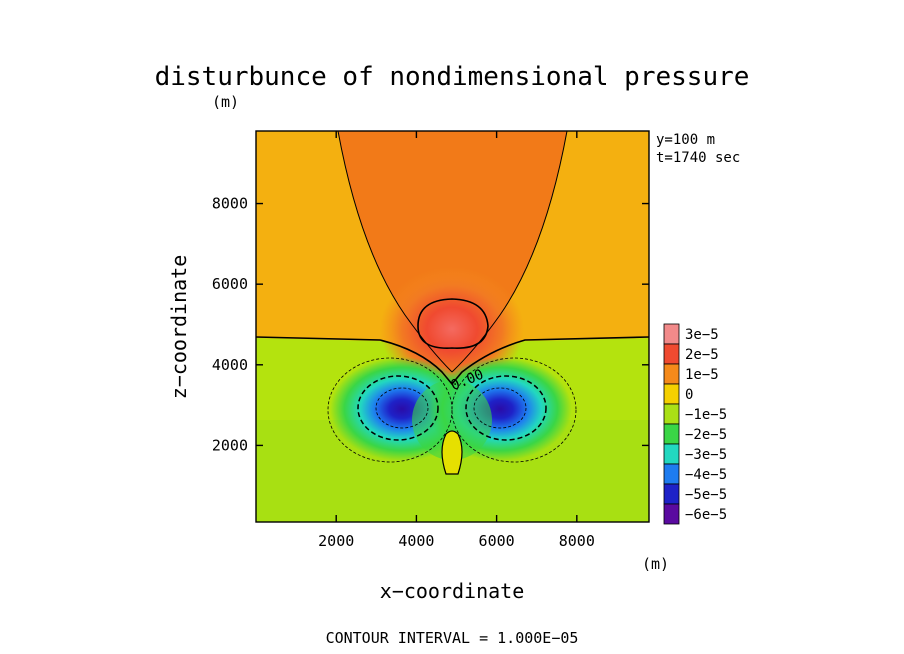 The image size is (904, 654). I want to click on colorbar-label: 0, so click(689, 395).